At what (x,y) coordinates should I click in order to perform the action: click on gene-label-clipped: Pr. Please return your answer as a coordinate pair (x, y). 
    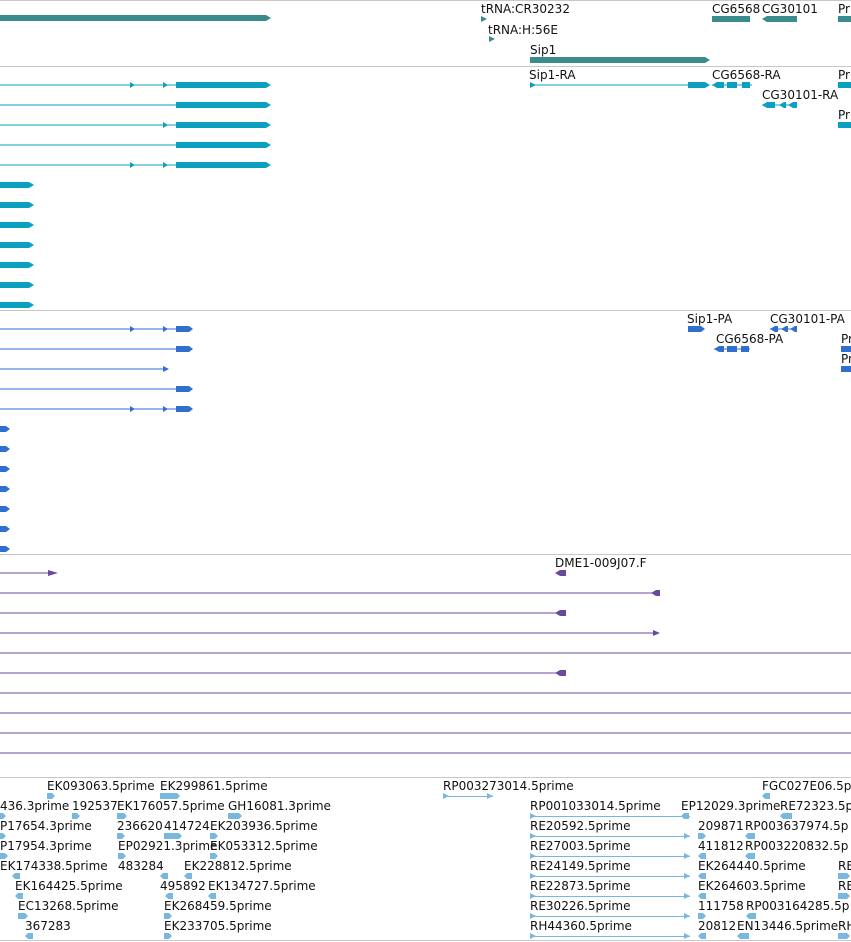
    Looking at the image, I should click on (844, 9).